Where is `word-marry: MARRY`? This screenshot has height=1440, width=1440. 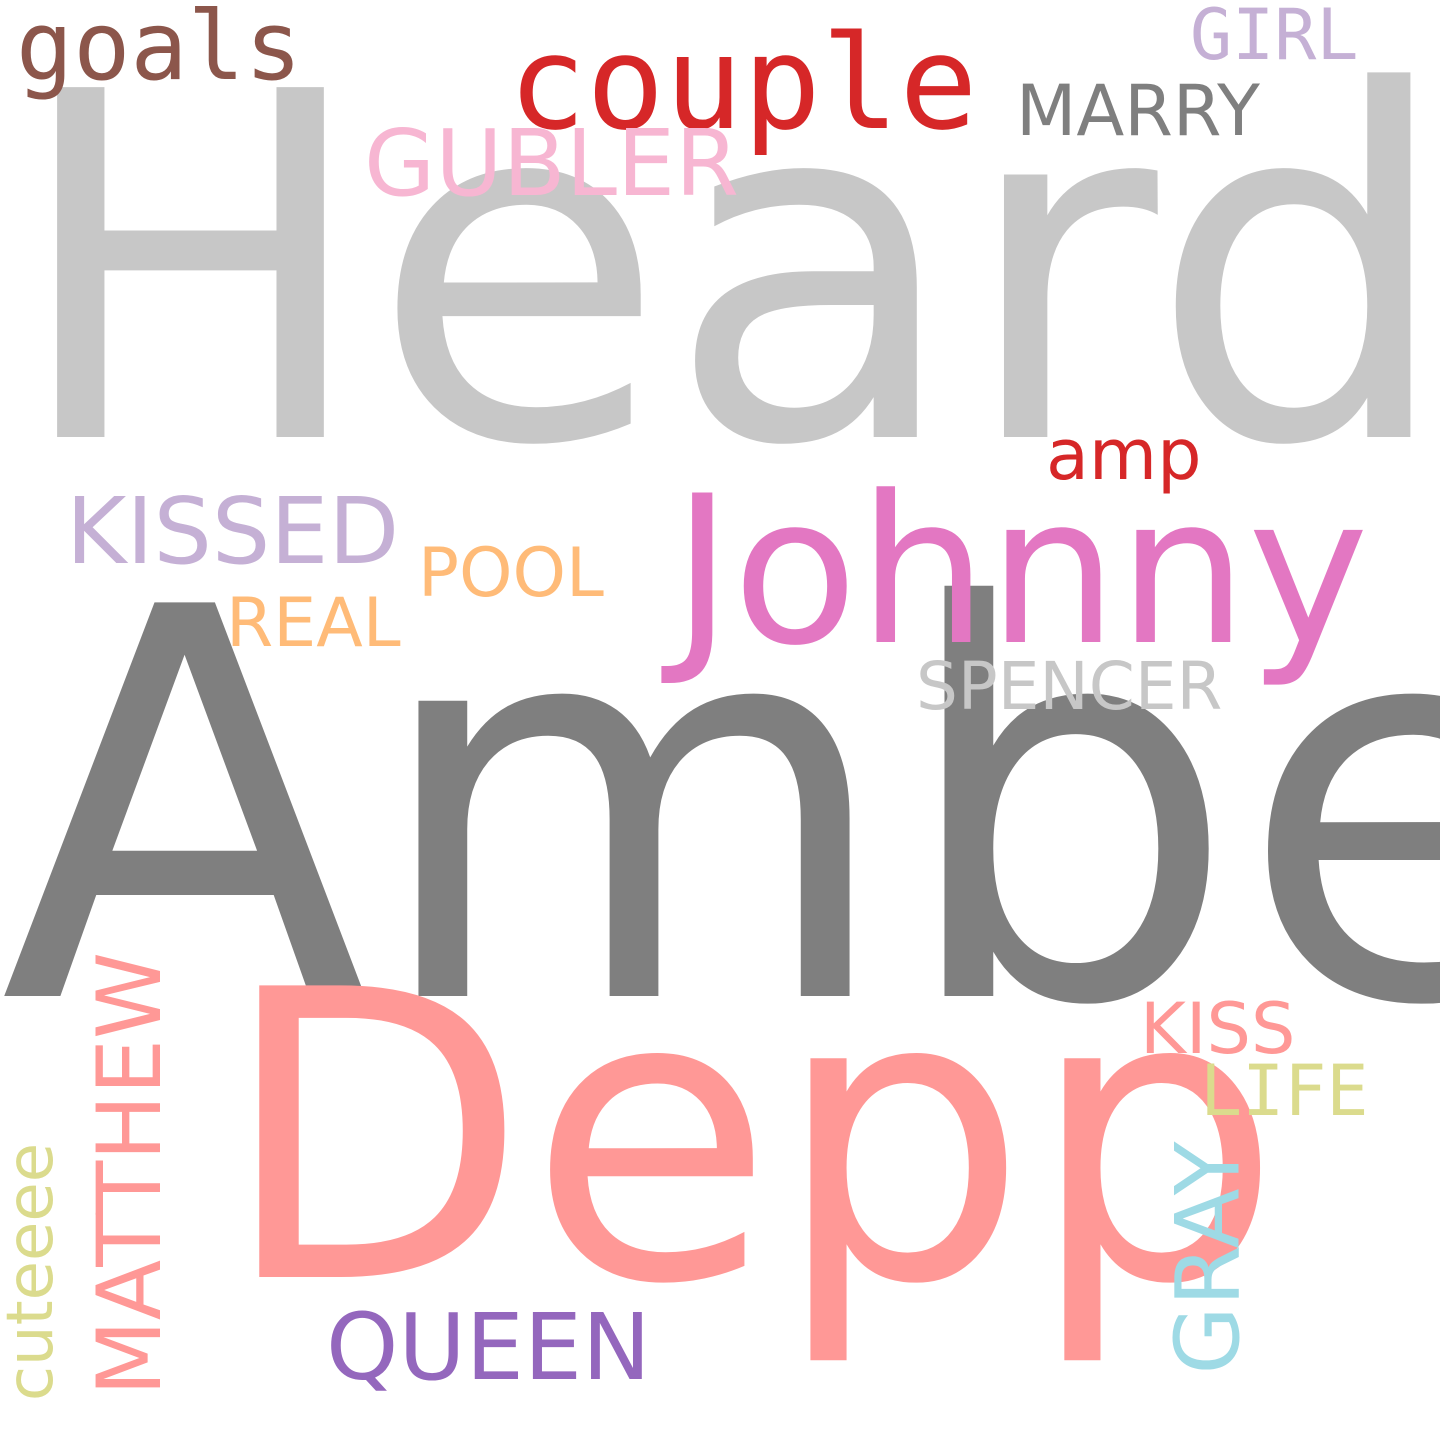
word-marry: MARRY is located at coordinates (1138, 111).